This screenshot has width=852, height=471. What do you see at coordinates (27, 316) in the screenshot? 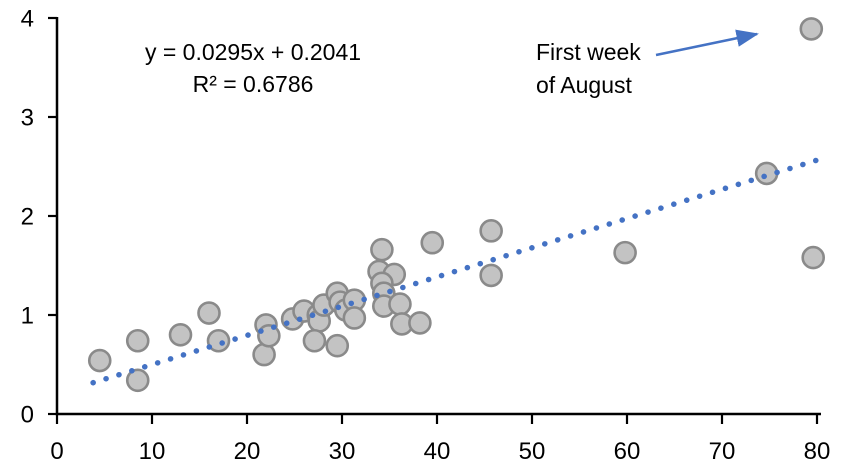
I see `y-tick-label: 1` at bounding box center [27, 316].